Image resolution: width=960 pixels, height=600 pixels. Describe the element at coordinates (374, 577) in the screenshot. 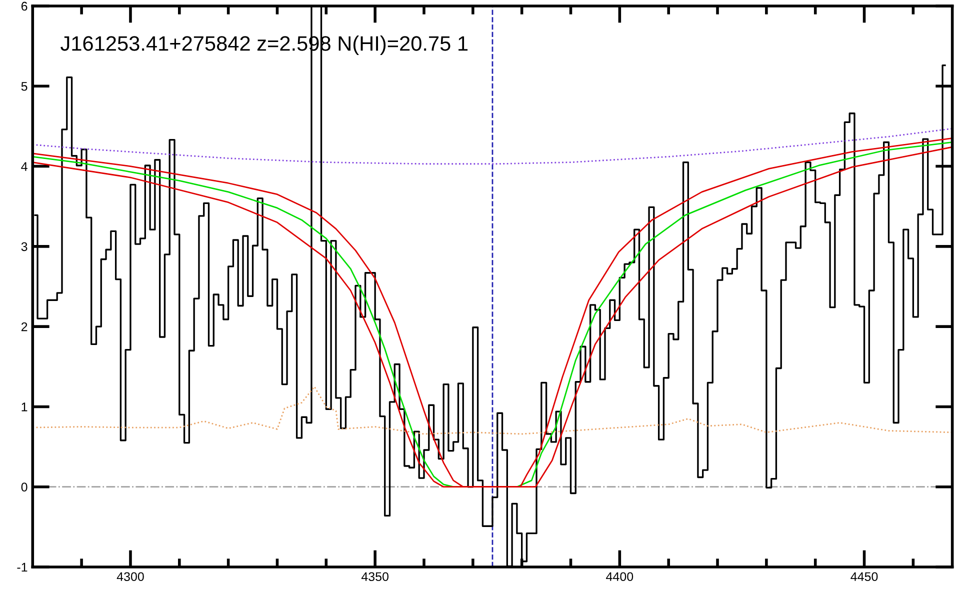

I see `x-tick-label: 4350` at that location.